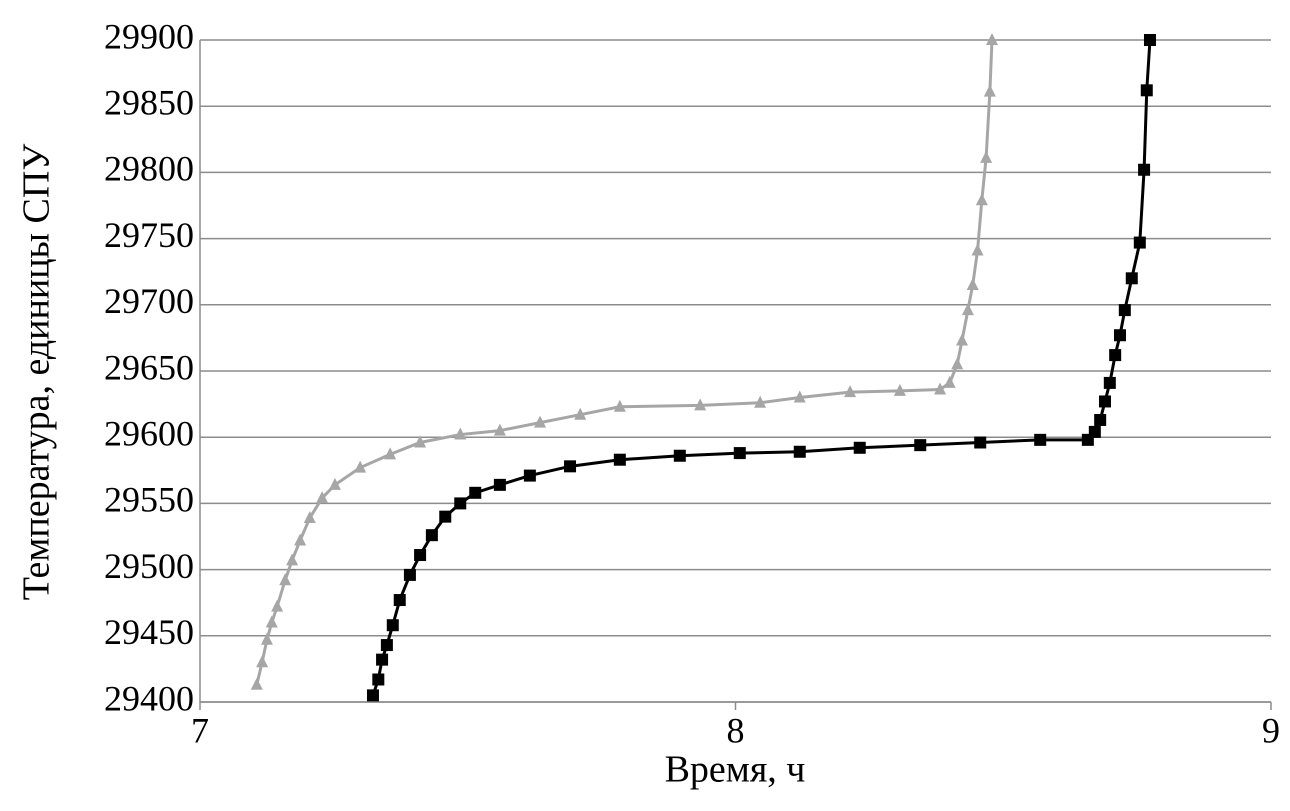 This screenshot has height=811, width=1290. Describe the element at coordinates (149, 235) in the screenshot. I see `y-tick-label: 29750` at that location.